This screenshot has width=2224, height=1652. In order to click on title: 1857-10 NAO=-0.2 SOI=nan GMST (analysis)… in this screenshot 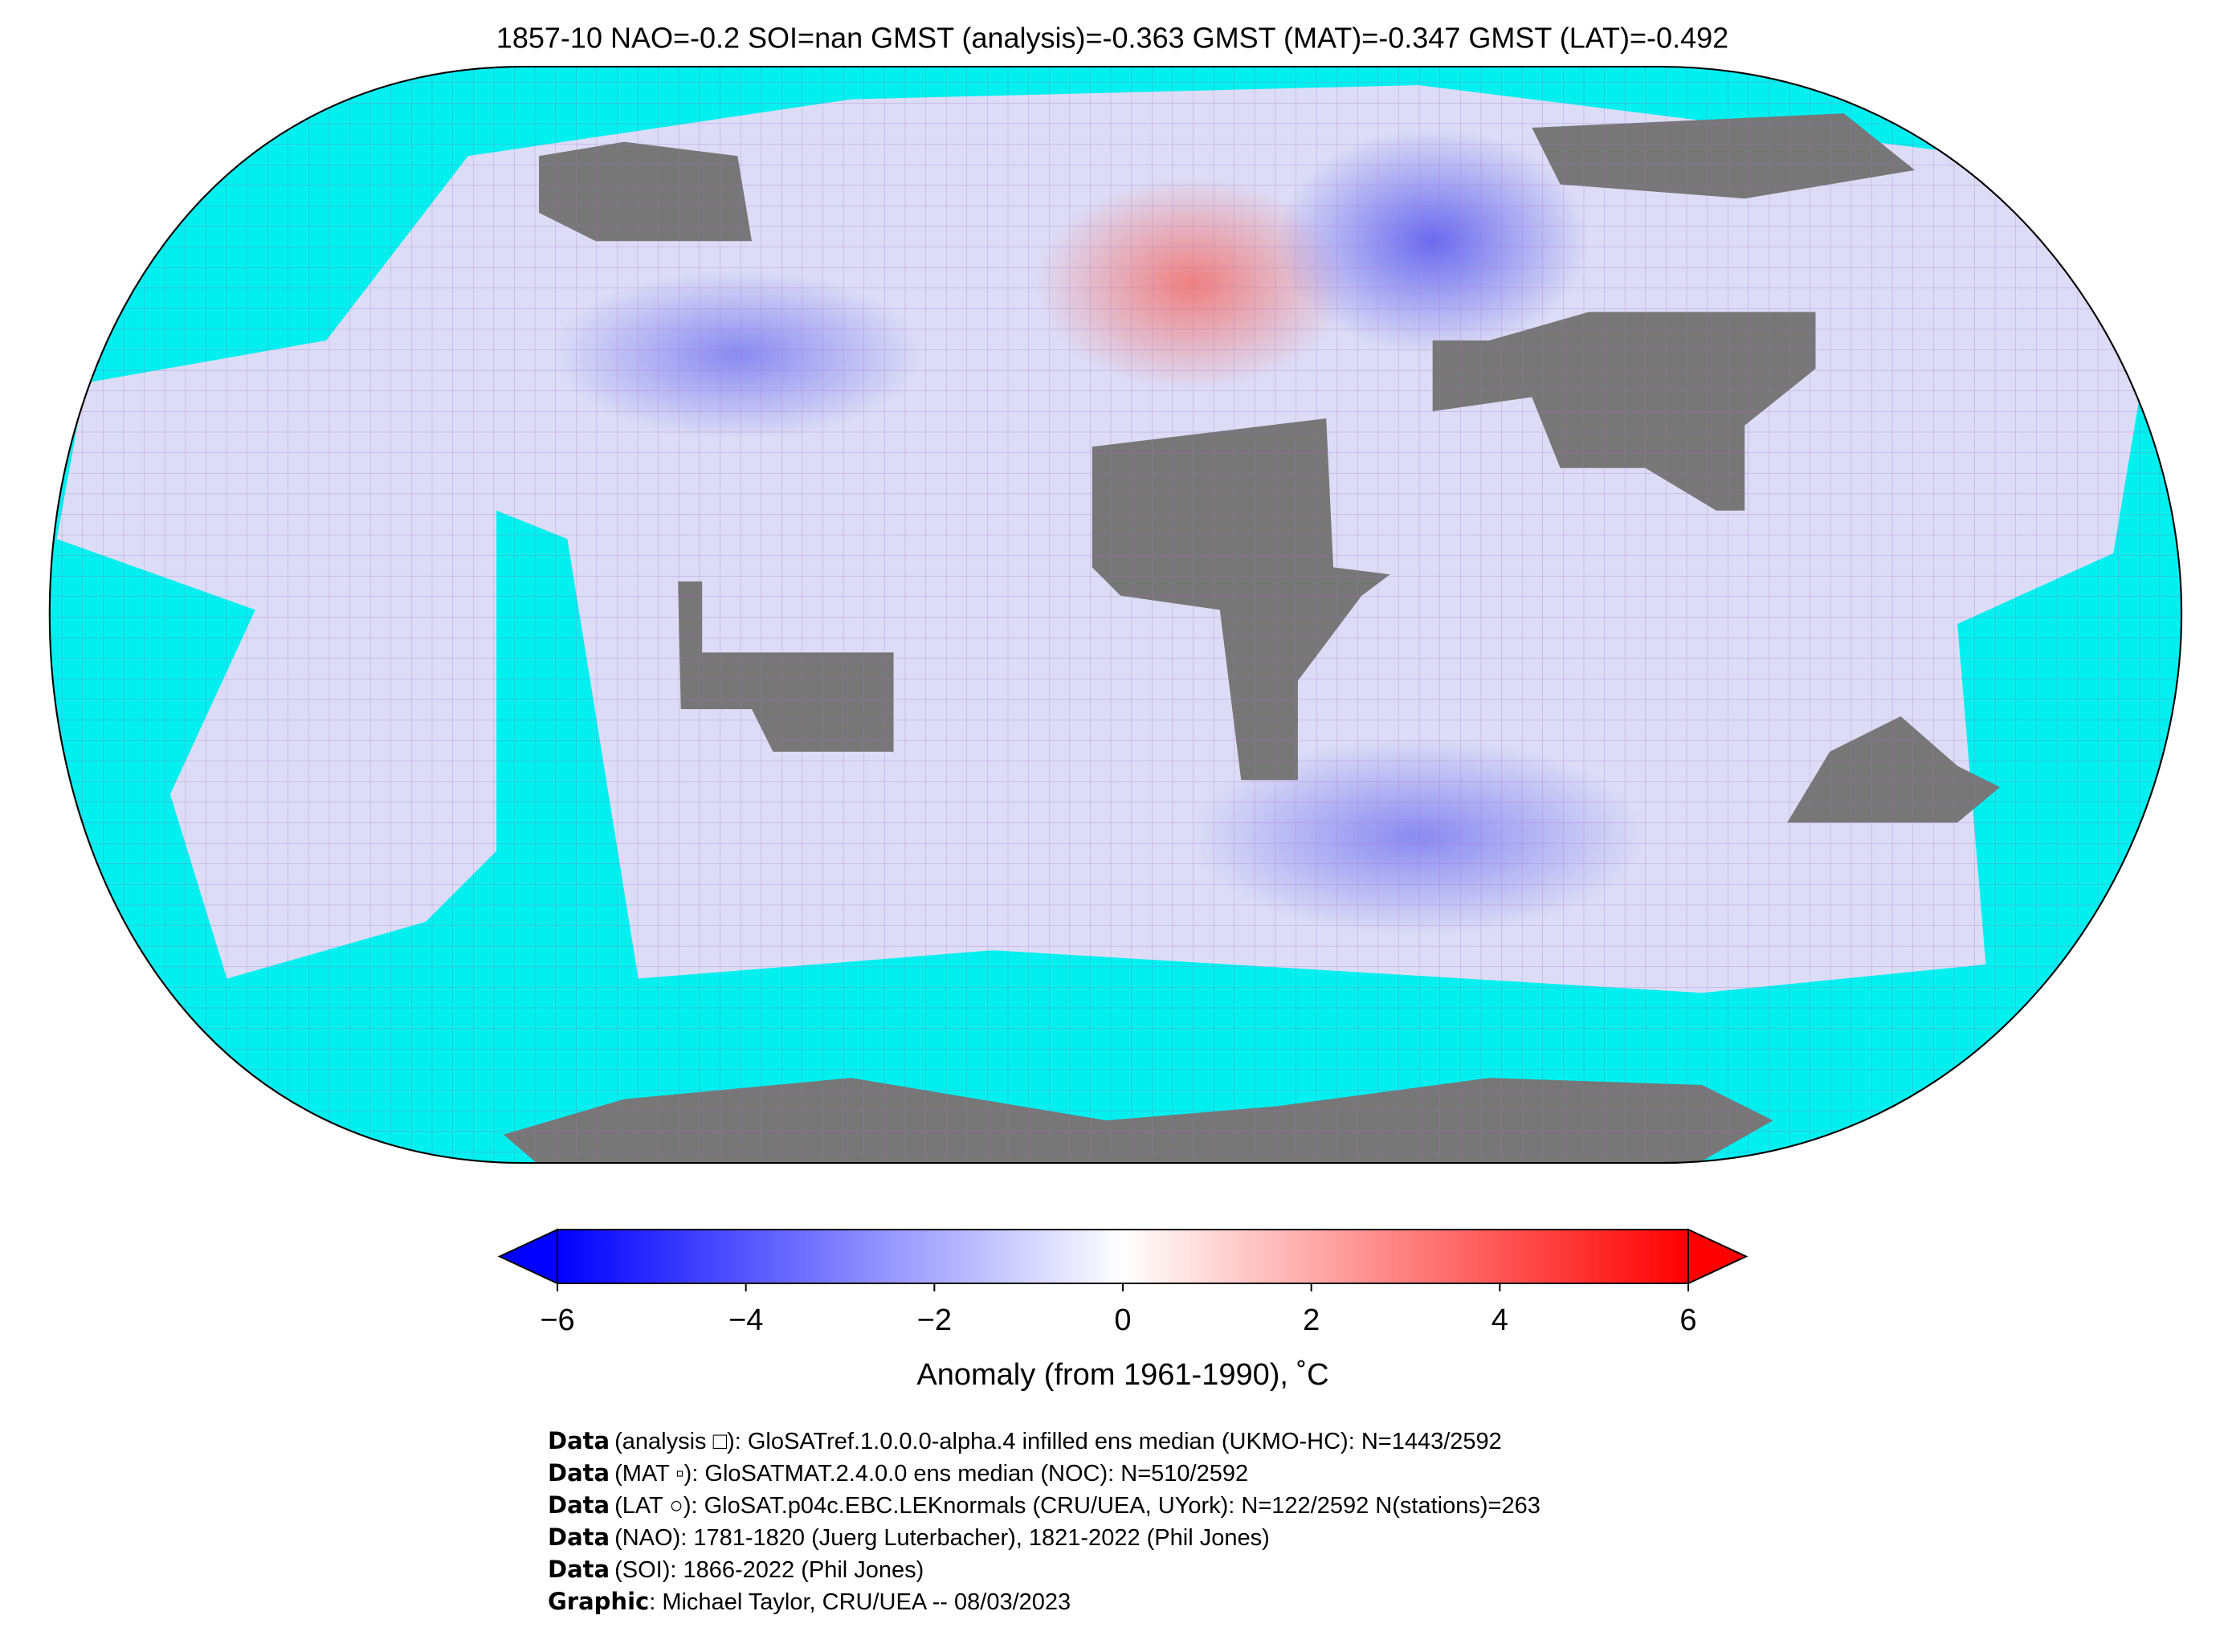, I will do `click(1112, 38)`.